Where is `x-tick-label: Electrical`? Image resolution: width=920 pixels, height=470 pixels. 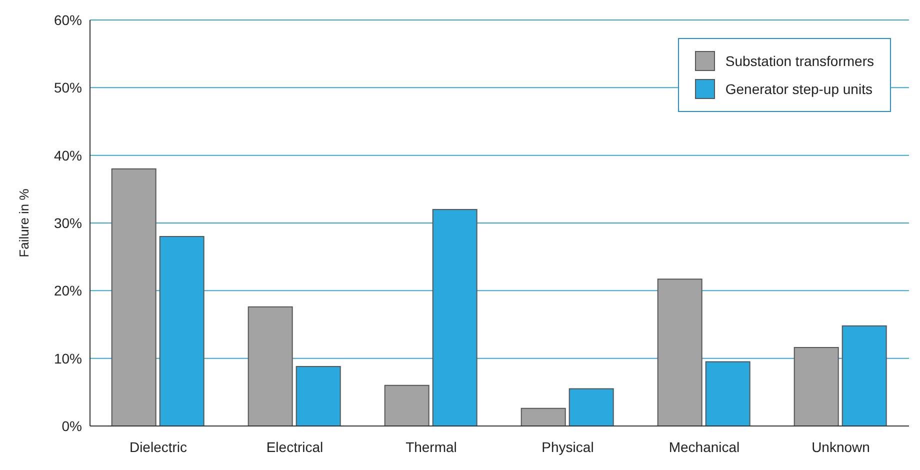
x-tick-label: Electrical is located at coordinates (295, 446).